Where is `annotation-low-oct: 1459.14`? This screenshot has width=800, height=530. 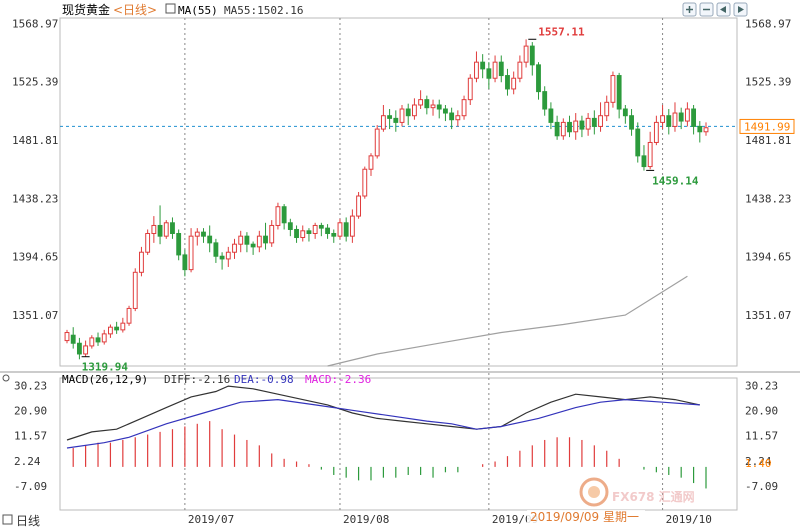
annotation-low-oct: 1459.14 is located at coordinates (675, 180).